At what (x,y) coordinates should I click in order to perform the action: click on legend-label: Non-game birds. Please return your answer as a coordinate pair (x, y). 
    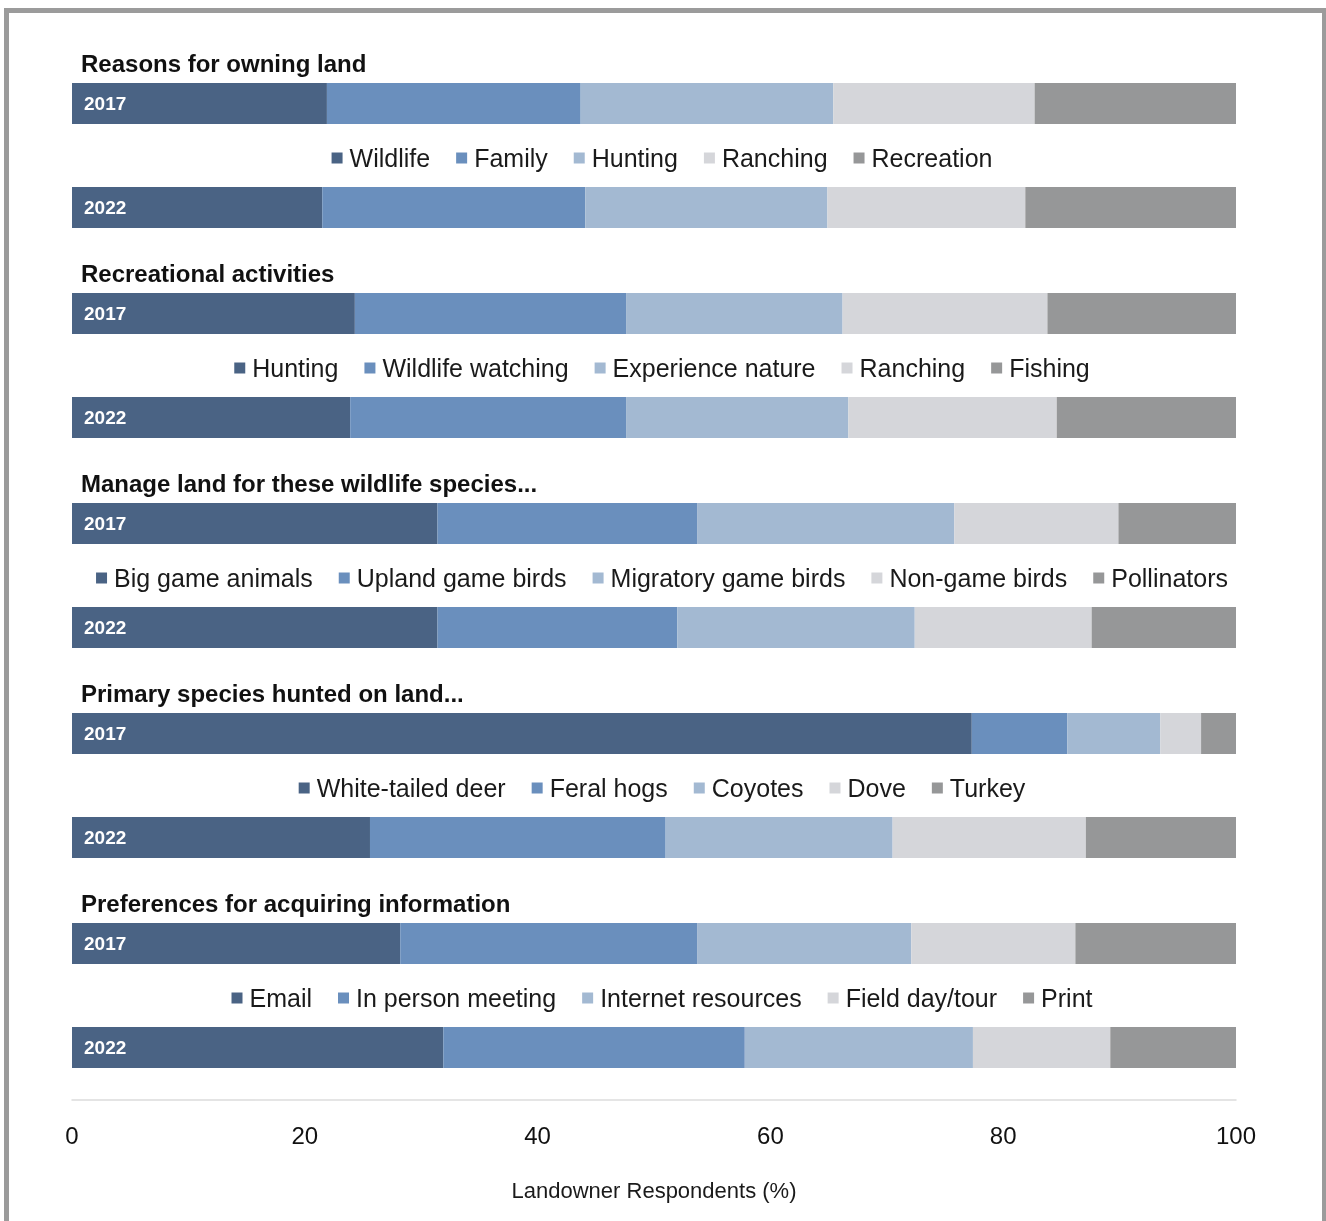
    Looking at the image, I should click on (978, 578).